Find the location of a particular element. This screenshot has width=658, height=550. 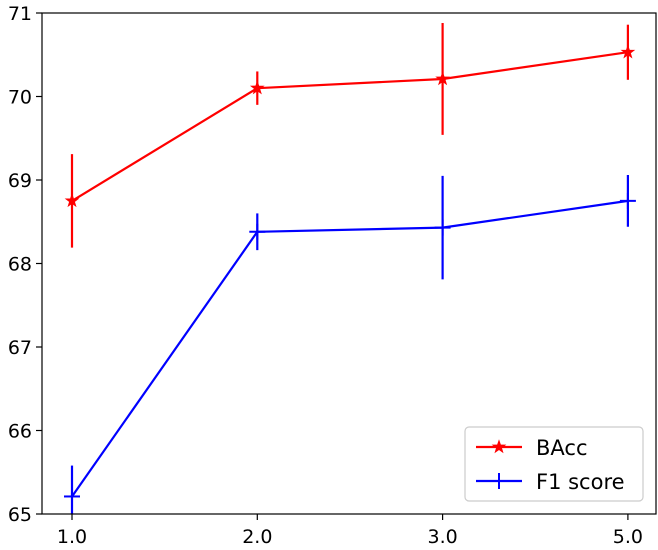

x-tick-label: 5.0 is located at coordinates (628, 537).